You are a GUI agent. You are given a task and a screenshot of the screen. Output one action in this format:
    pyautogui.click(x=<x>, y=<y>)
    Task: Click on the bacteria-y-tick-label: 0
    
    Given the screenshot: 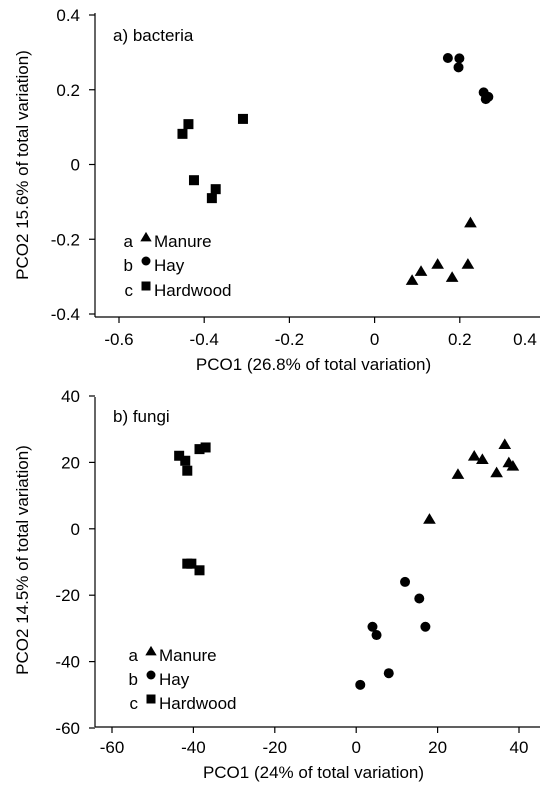 What is the action you would take?
    pyautogui.click(x=75, y=165)
    